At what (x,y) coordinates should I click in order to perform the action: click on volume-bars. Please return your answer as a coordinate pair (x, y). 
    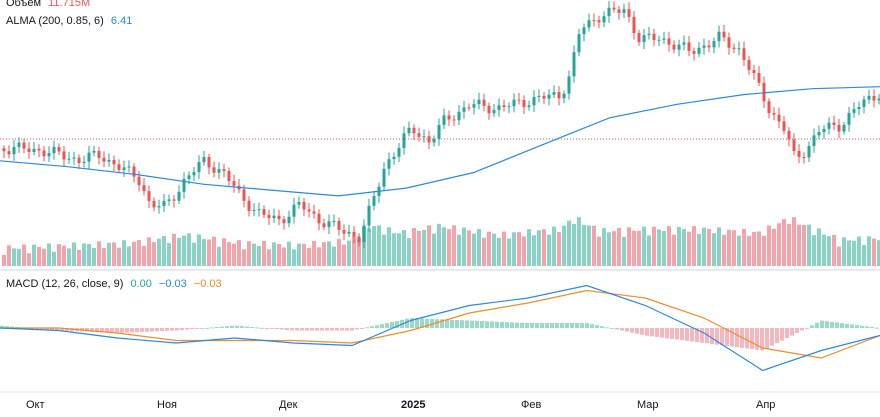
    Looking at the image, I should click on (441, 241).